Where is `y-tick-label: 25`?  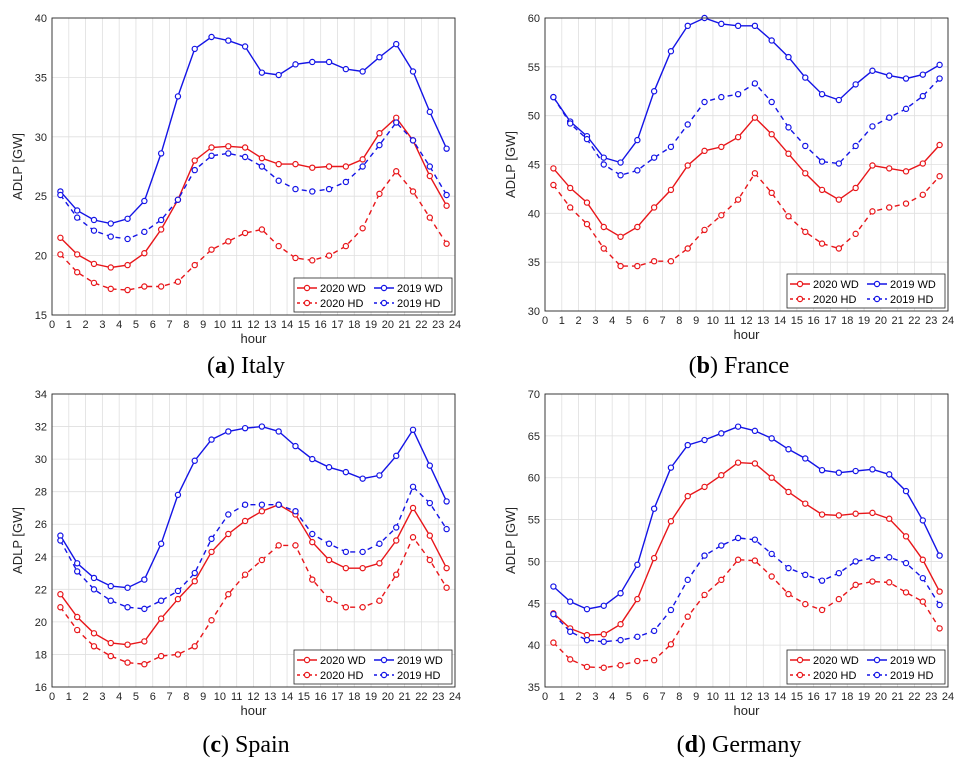
y-tick-label: 25 is located at coordinates (41, 197).